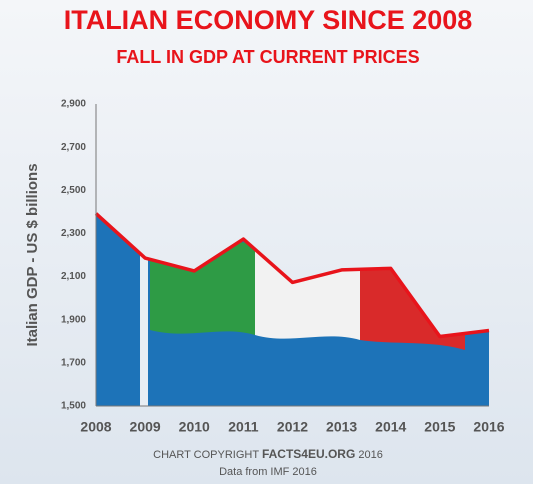 This screenshot has width=533, height=484. Describe the element at coordinates (73, 276) in the screenshot. I see `y-tick-label: 2,100` at that location.